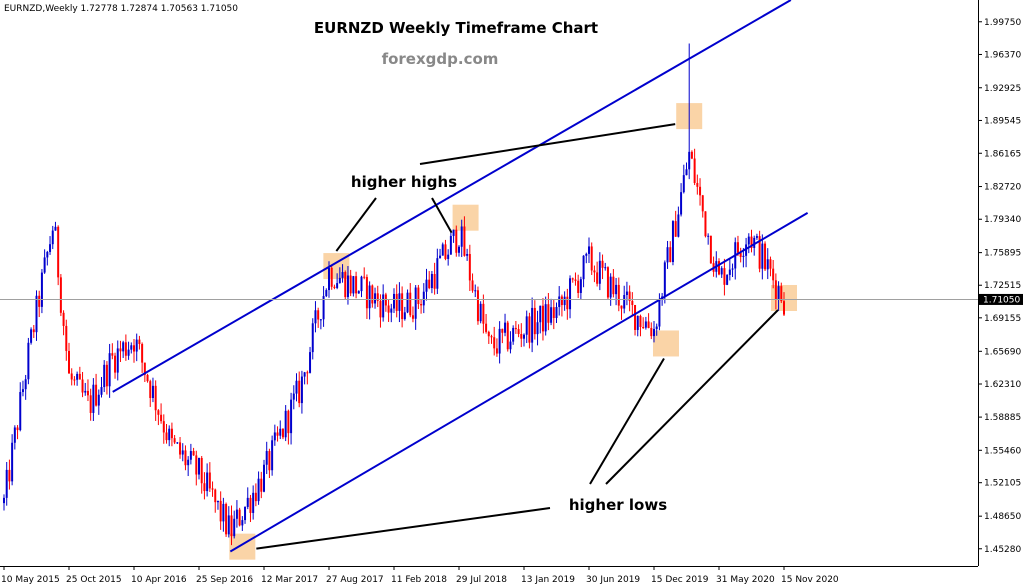 The height and width of the screenshot is (586, 1024). Describe the element at coordinates (481, 580) in the screenshot. I see `x-tick-label: 29 Jul 2018` at that location.